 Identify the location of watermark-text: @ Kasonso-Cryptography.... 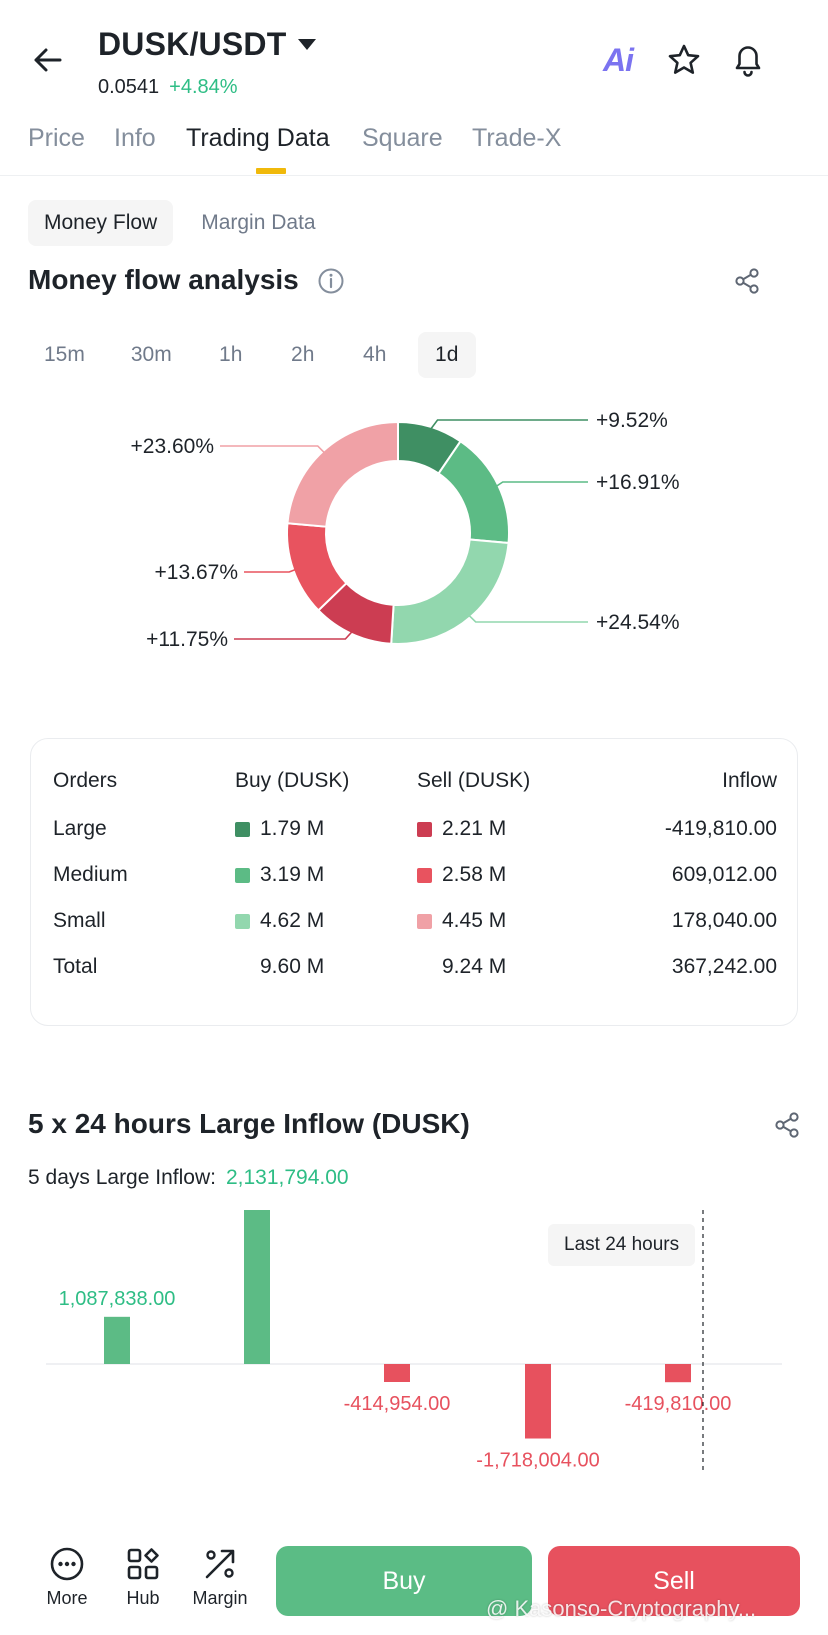
(621, 1608).